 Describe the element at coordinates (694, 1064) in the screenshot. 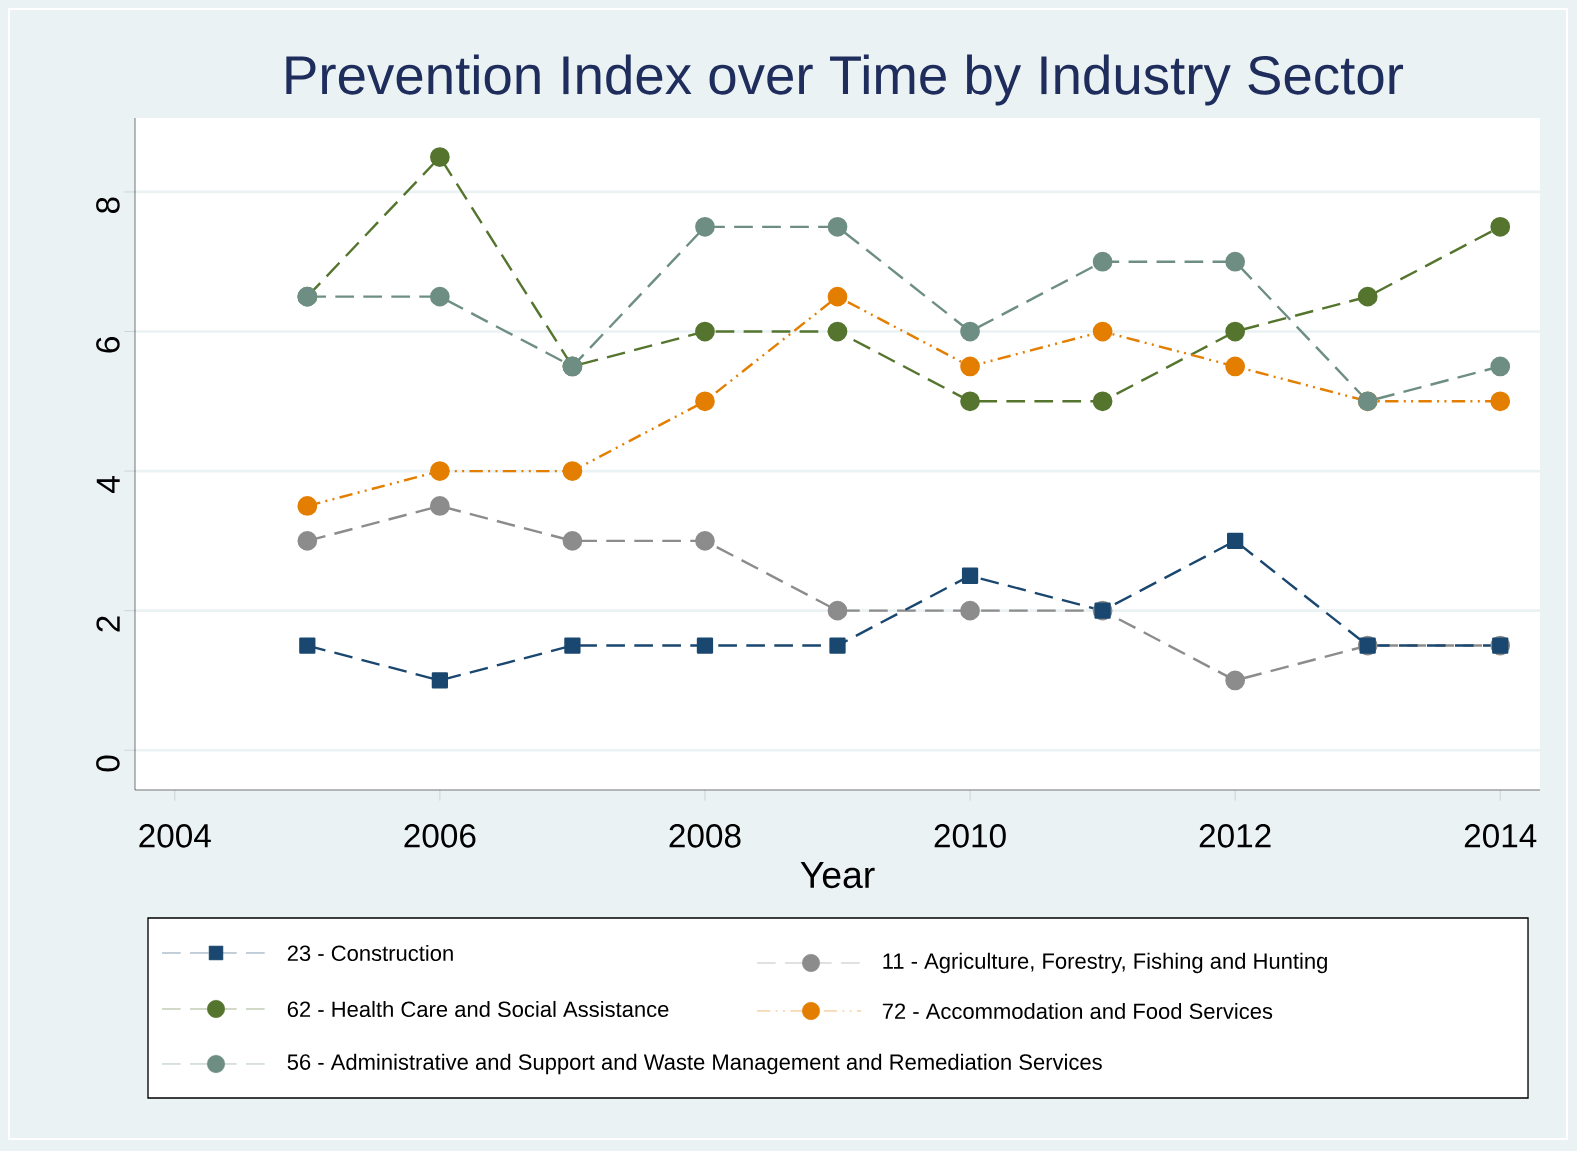

I see `legend-label: 56 - Administrative and Support and Waste Management and Remediation Services` at that location.